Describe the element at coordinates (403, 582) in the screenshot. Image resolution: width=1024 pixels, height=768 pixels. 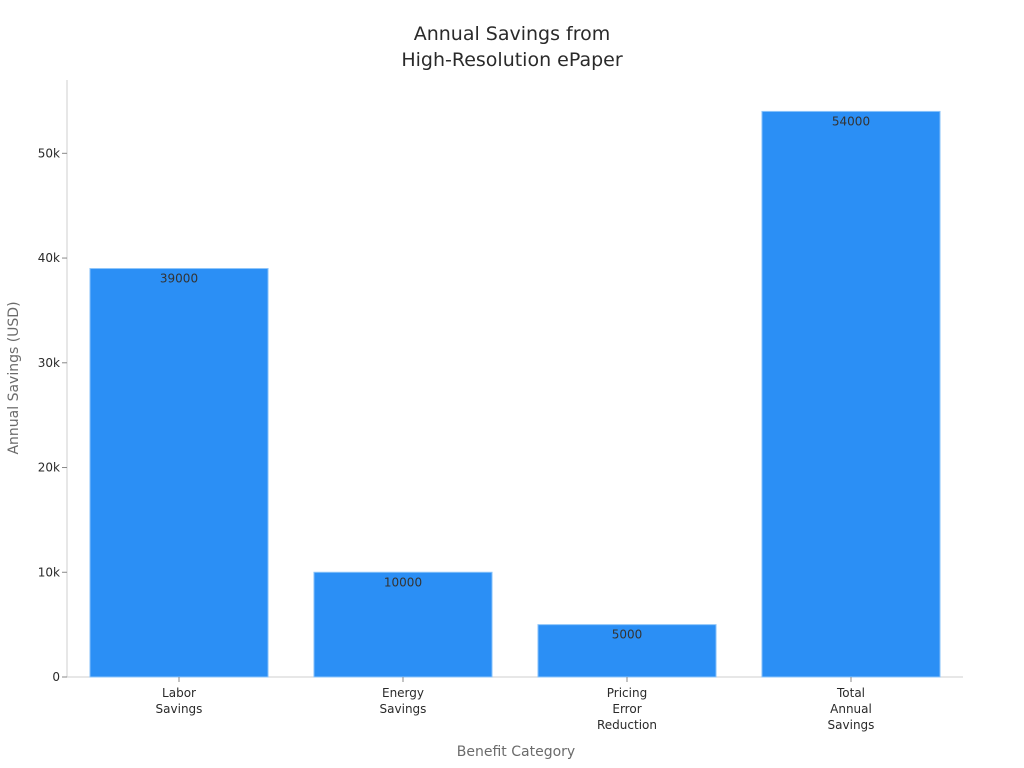
I see `bar-value-label: 10000` at that location.